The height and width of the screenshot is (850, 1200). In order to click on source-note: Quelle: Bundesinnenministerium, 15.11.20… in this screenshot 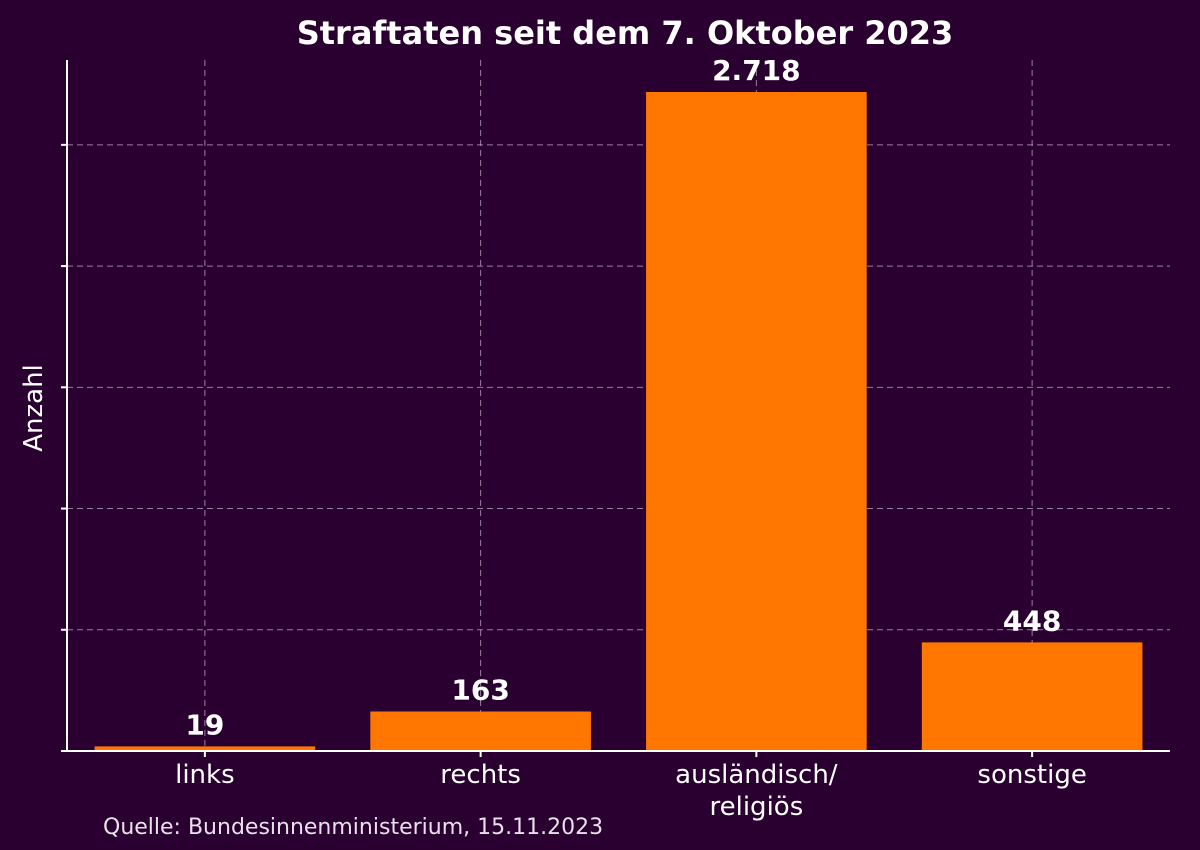, I will do `click(353, 827)`.